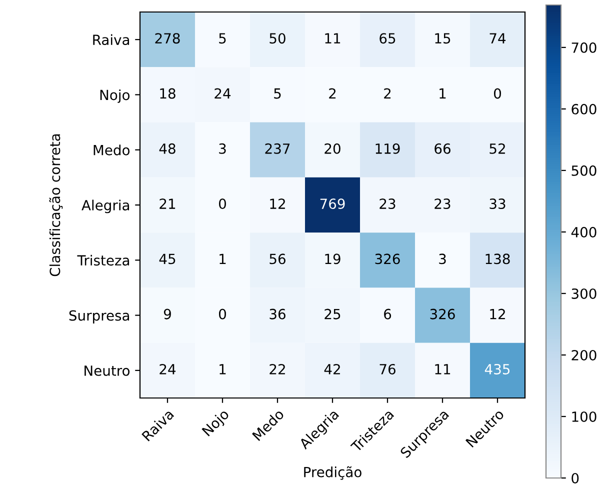  Describe the element at coordinates (332, 259) in the screenshot. I see `data-label: 19` at that location.